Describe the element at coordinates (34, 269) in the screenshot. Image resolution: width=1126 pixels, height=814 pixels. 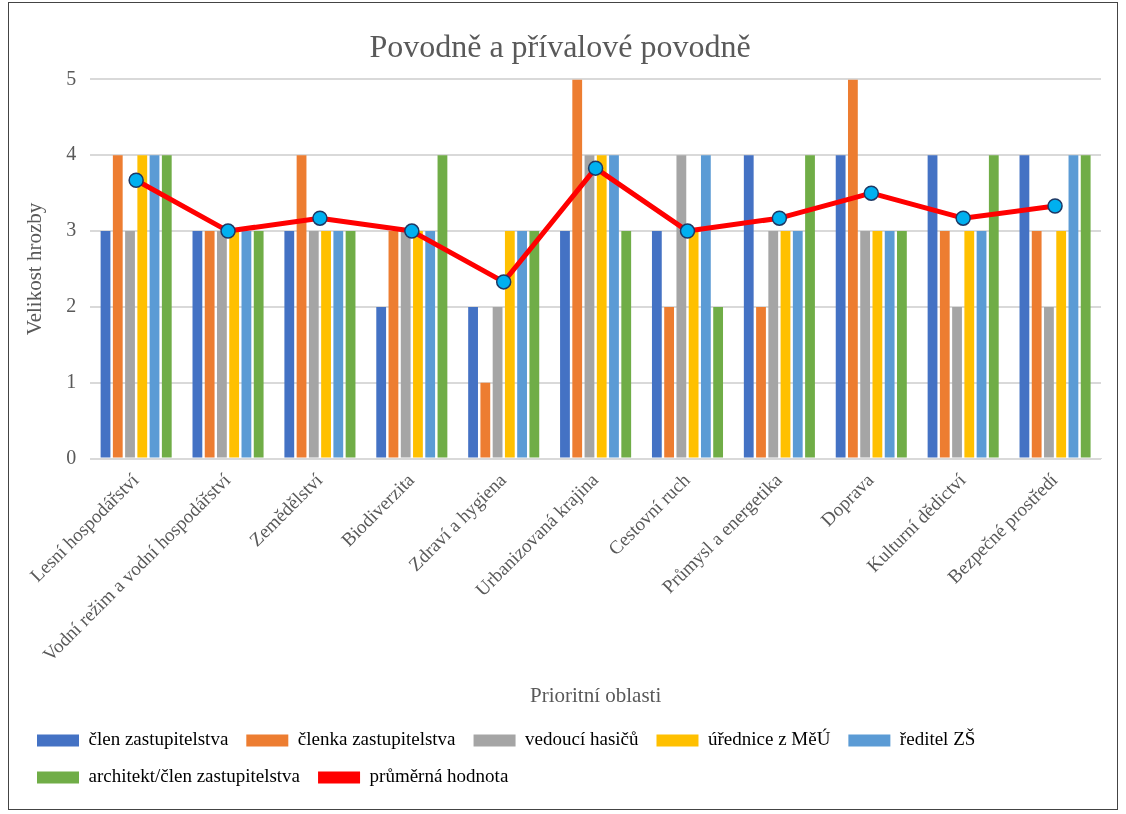
I see `y-axis-title: Velikost hrozby` at that location.